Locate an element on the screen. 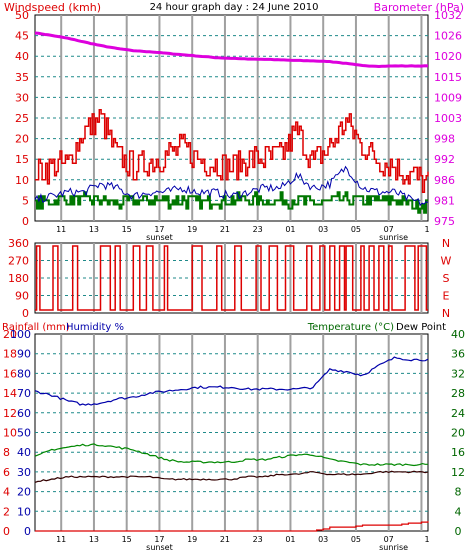 This screenshot has width=468, height=559. hour-tick-label: 05 is located at coordinates (356, 539).